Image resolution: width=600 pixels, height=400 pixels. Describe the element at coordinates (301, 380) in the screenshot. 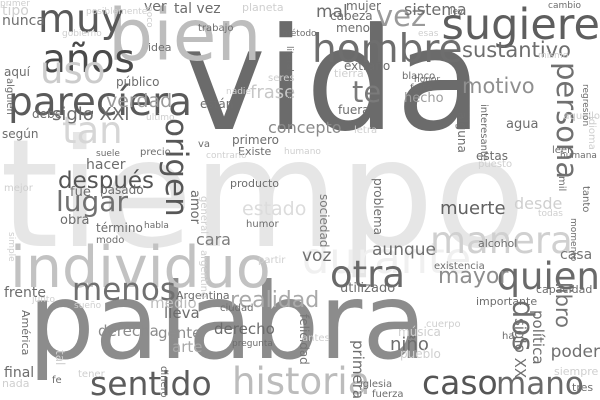

I see `word-historia: historia` at that location.